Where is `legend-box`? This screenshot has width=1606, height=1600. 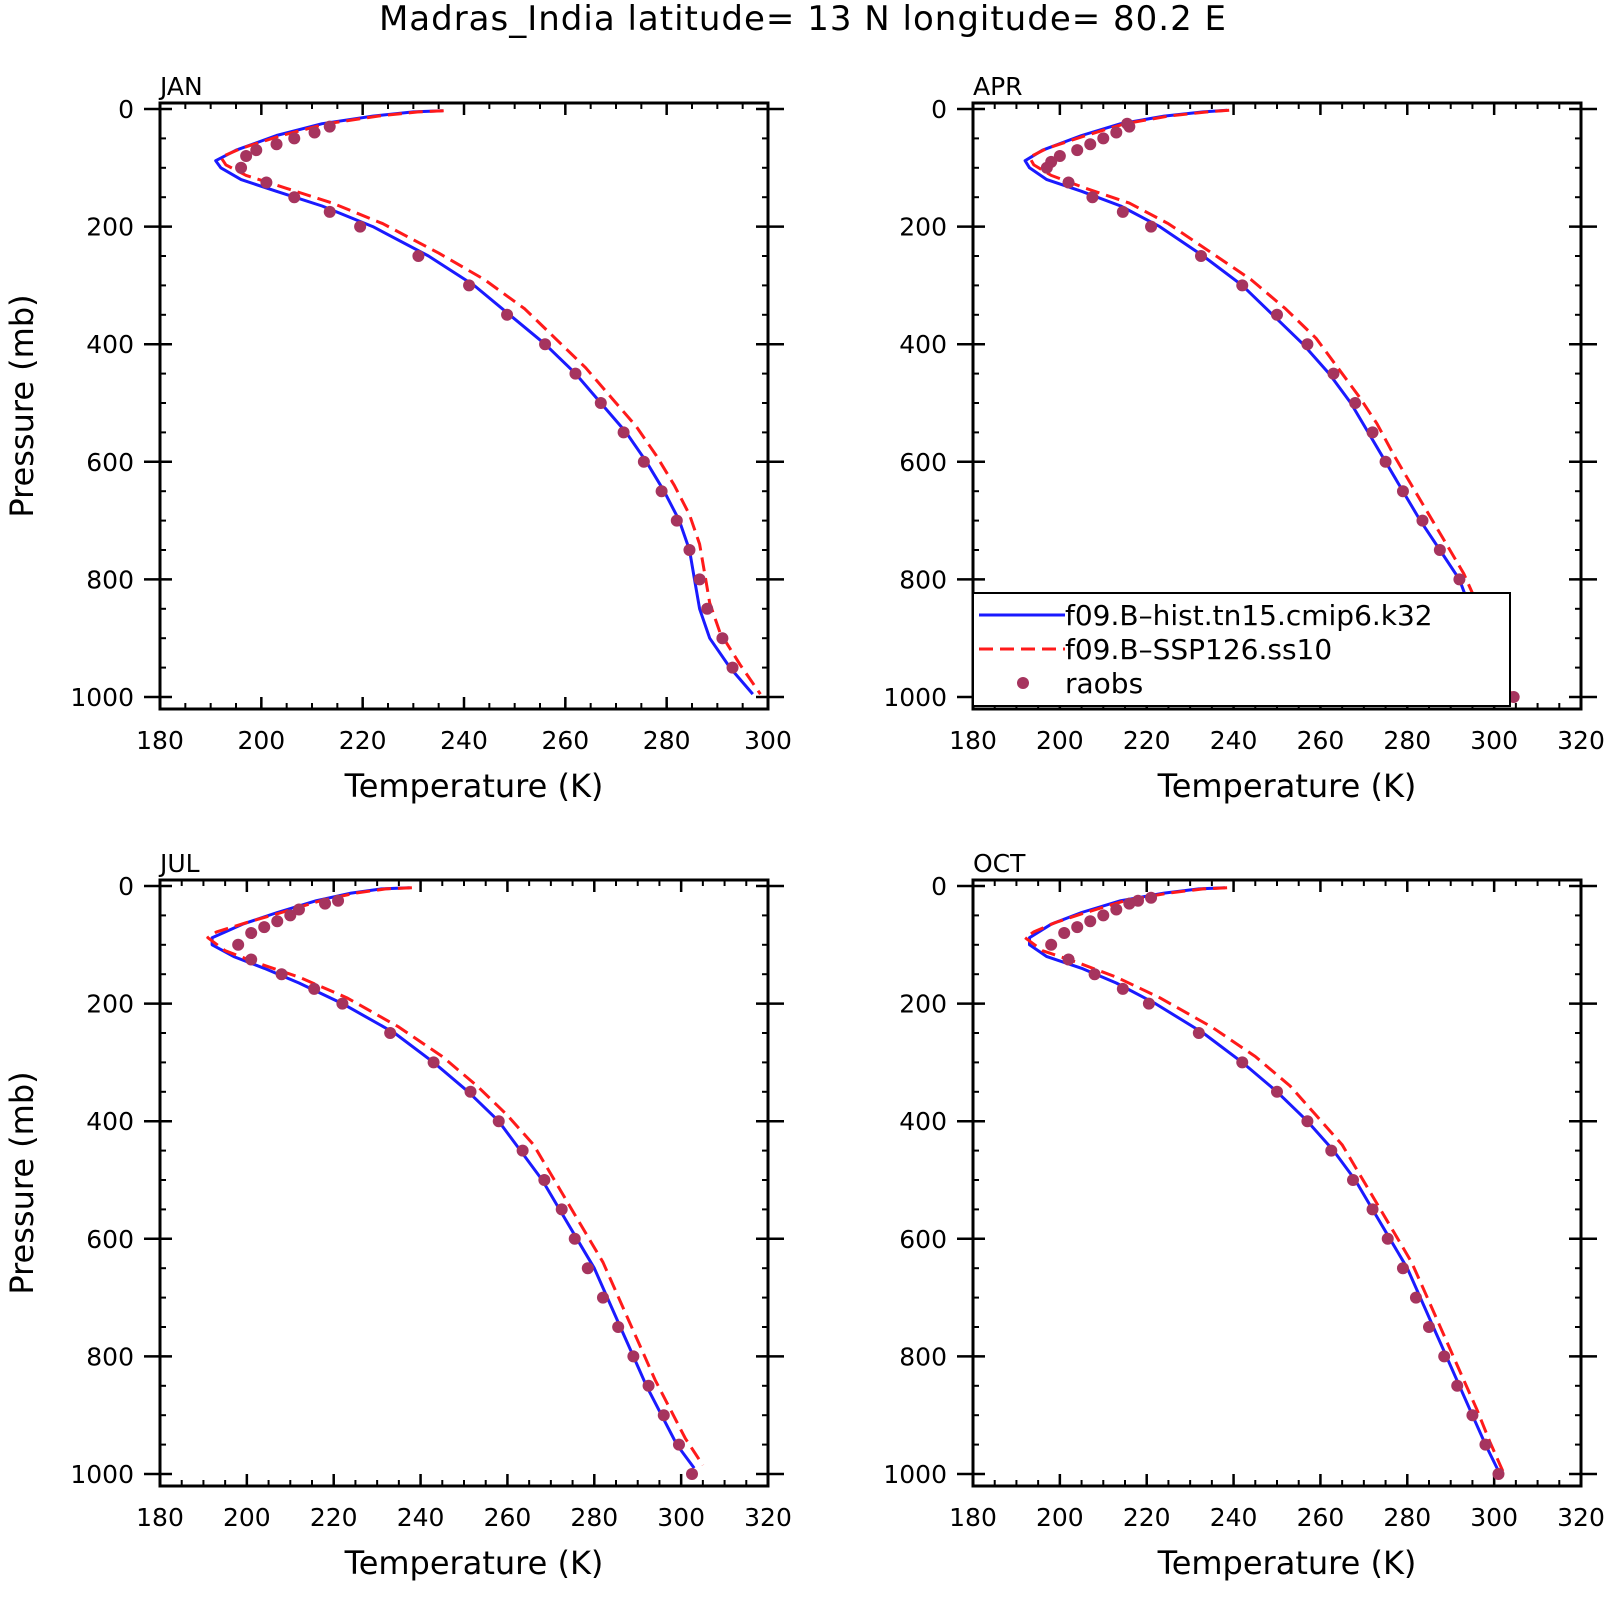 legend-box is located at coordinates (1241, 649).